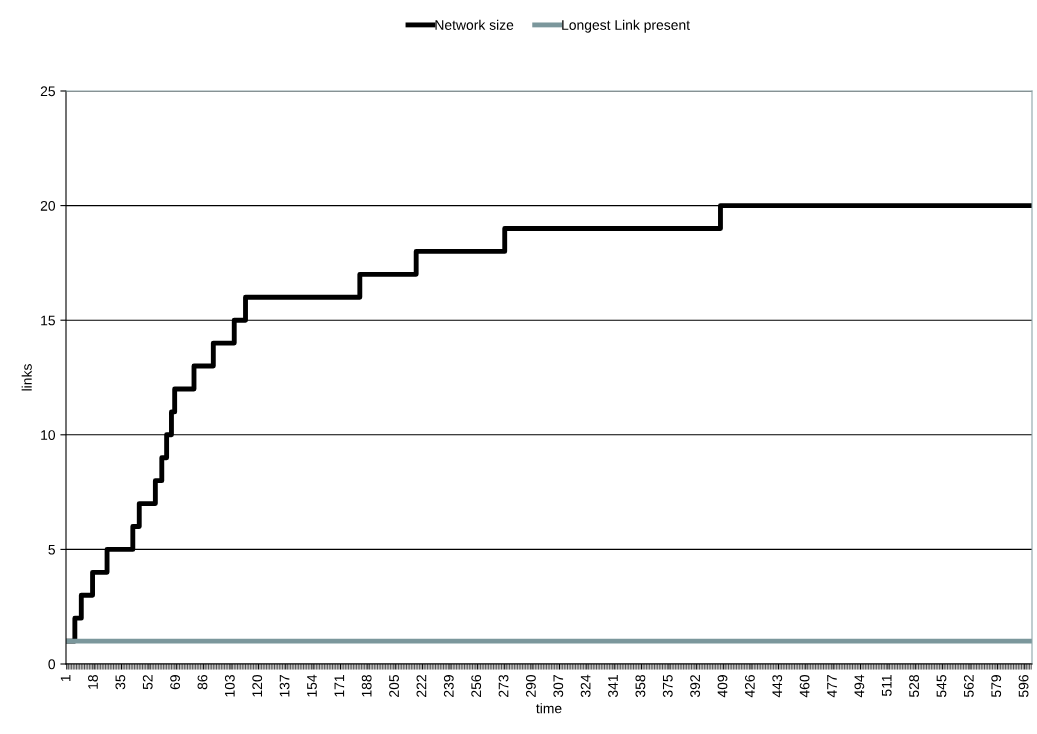  Describe the element at coordinates (968, 686) in the screenshot. I see `x-tick-label: 562` at that location.